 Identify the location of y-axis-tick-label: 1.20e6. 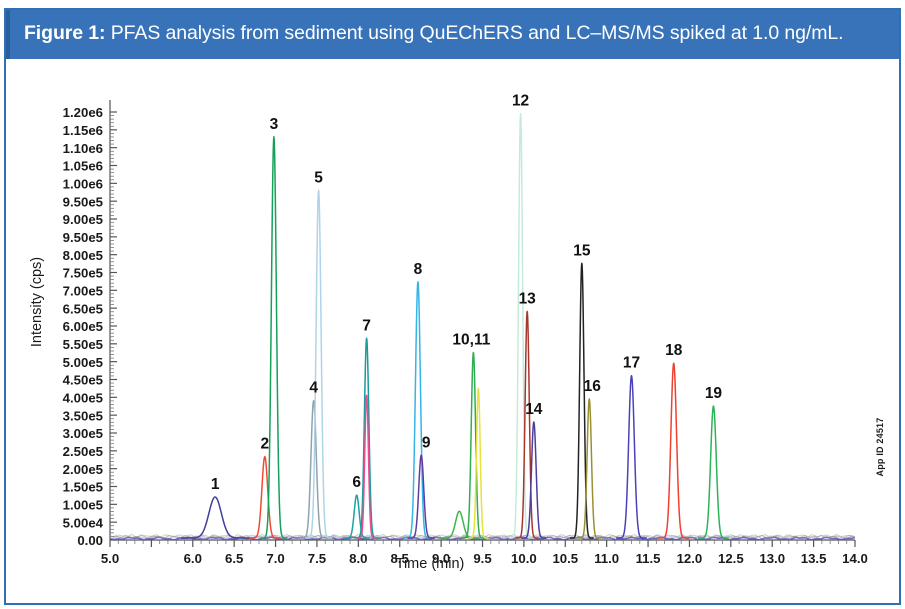
(83, 112).